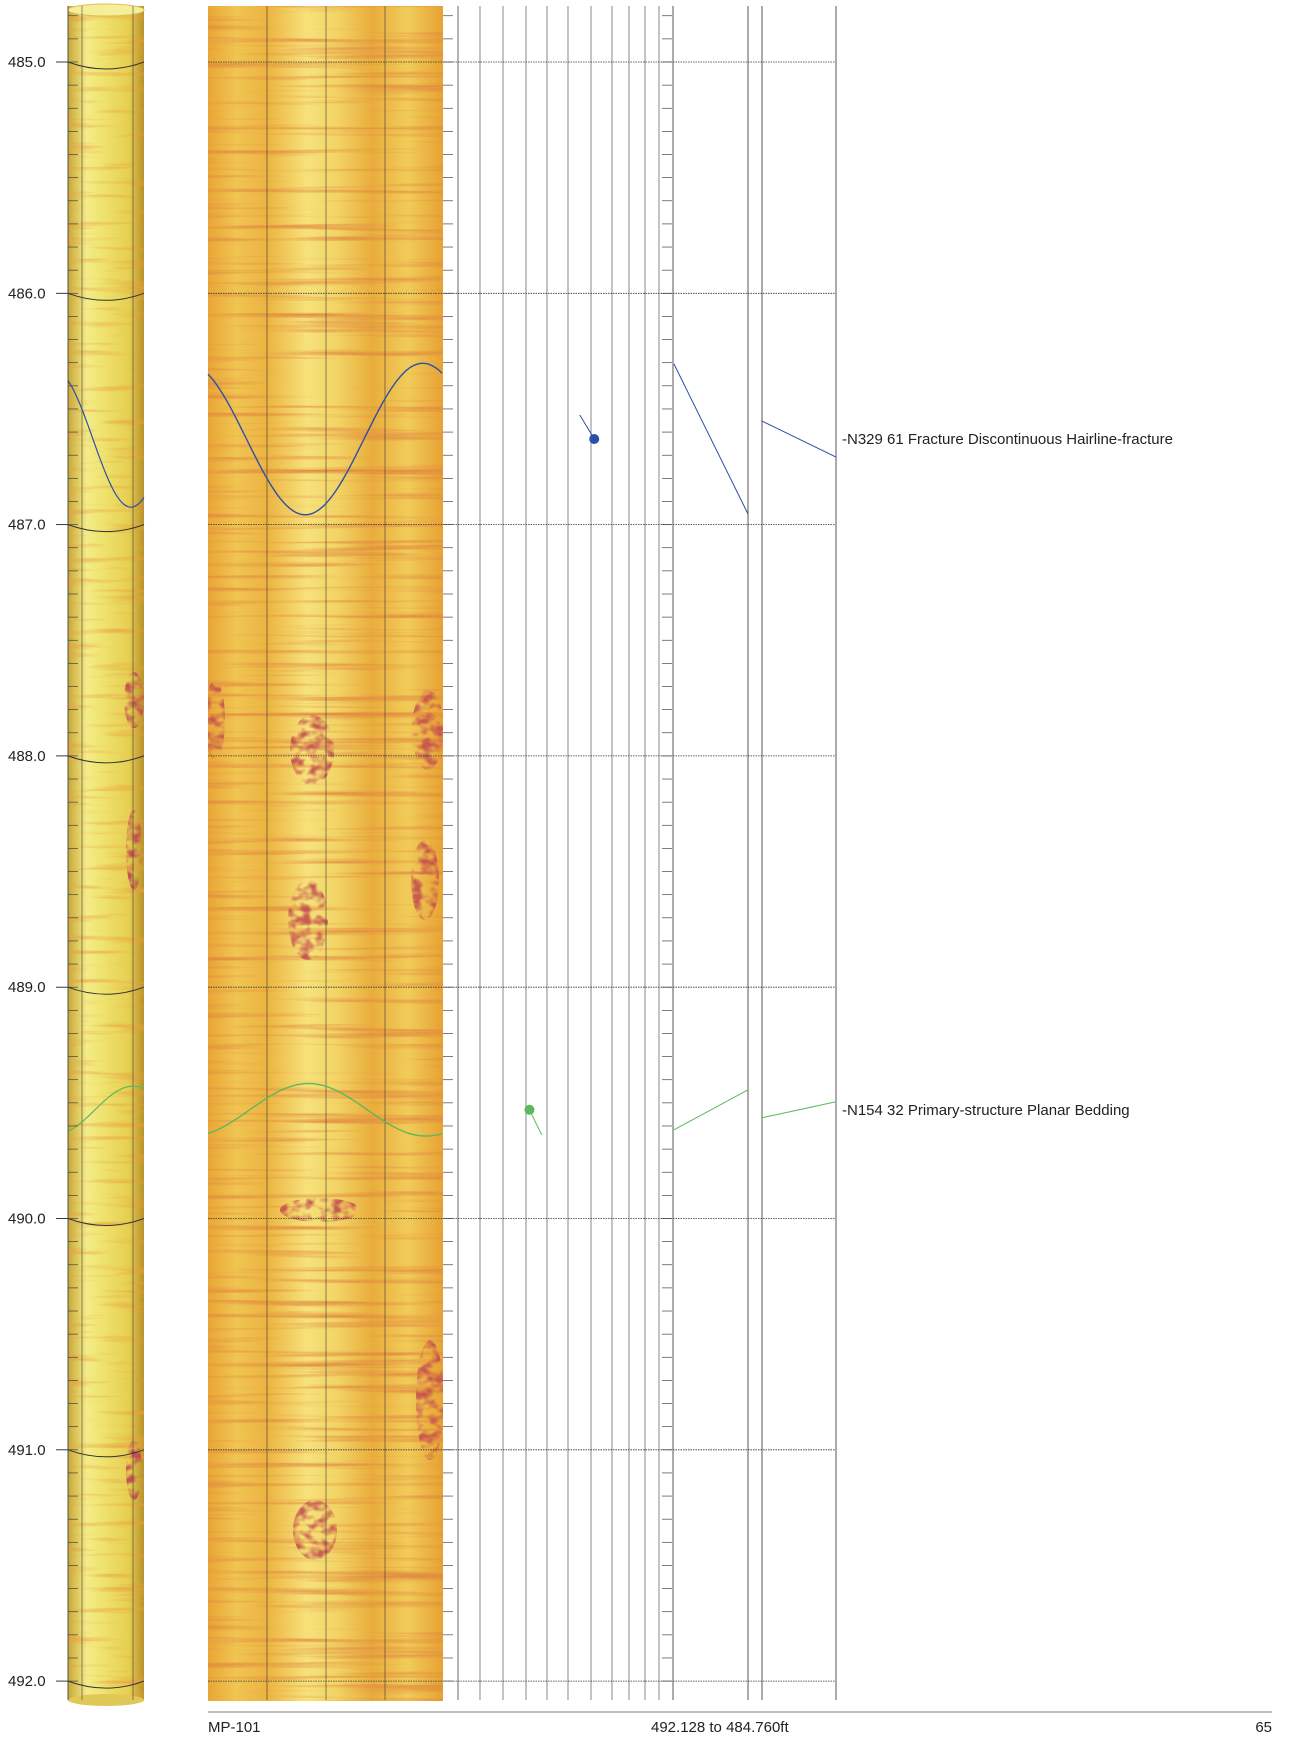 This screenshot has width=1290, height=1737. Describe the element at coordinates (754, 853) in the screenshot. I see `dip-projection-panel` at that location.